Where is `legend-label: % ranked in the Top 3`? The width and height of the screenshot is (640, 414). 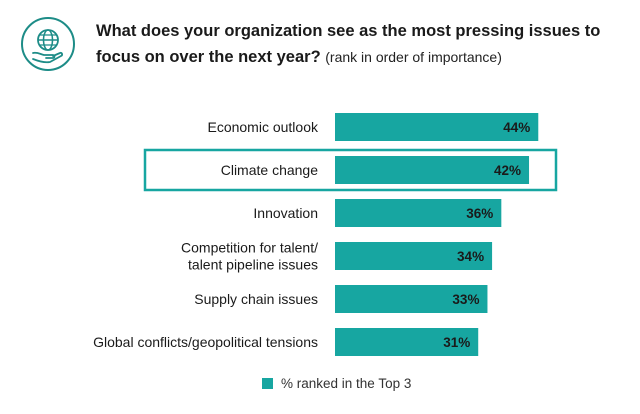 legend-label: % ranked in the Top 3 is located at coordinates (346, 383).